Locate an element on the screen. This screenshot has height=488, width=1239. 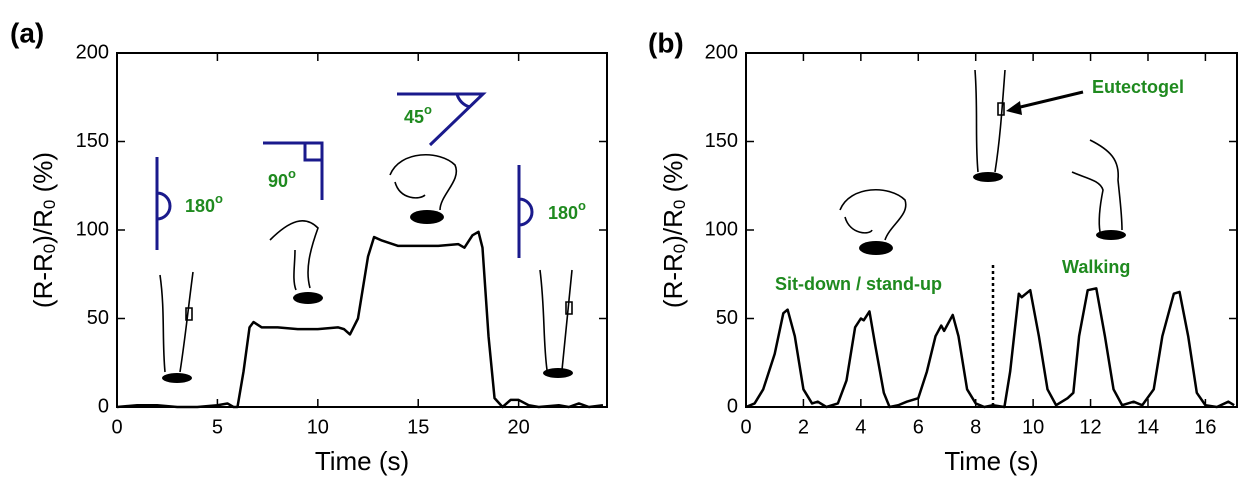
annotation-text: Eutectogel is located at coordinates (1138, 87).